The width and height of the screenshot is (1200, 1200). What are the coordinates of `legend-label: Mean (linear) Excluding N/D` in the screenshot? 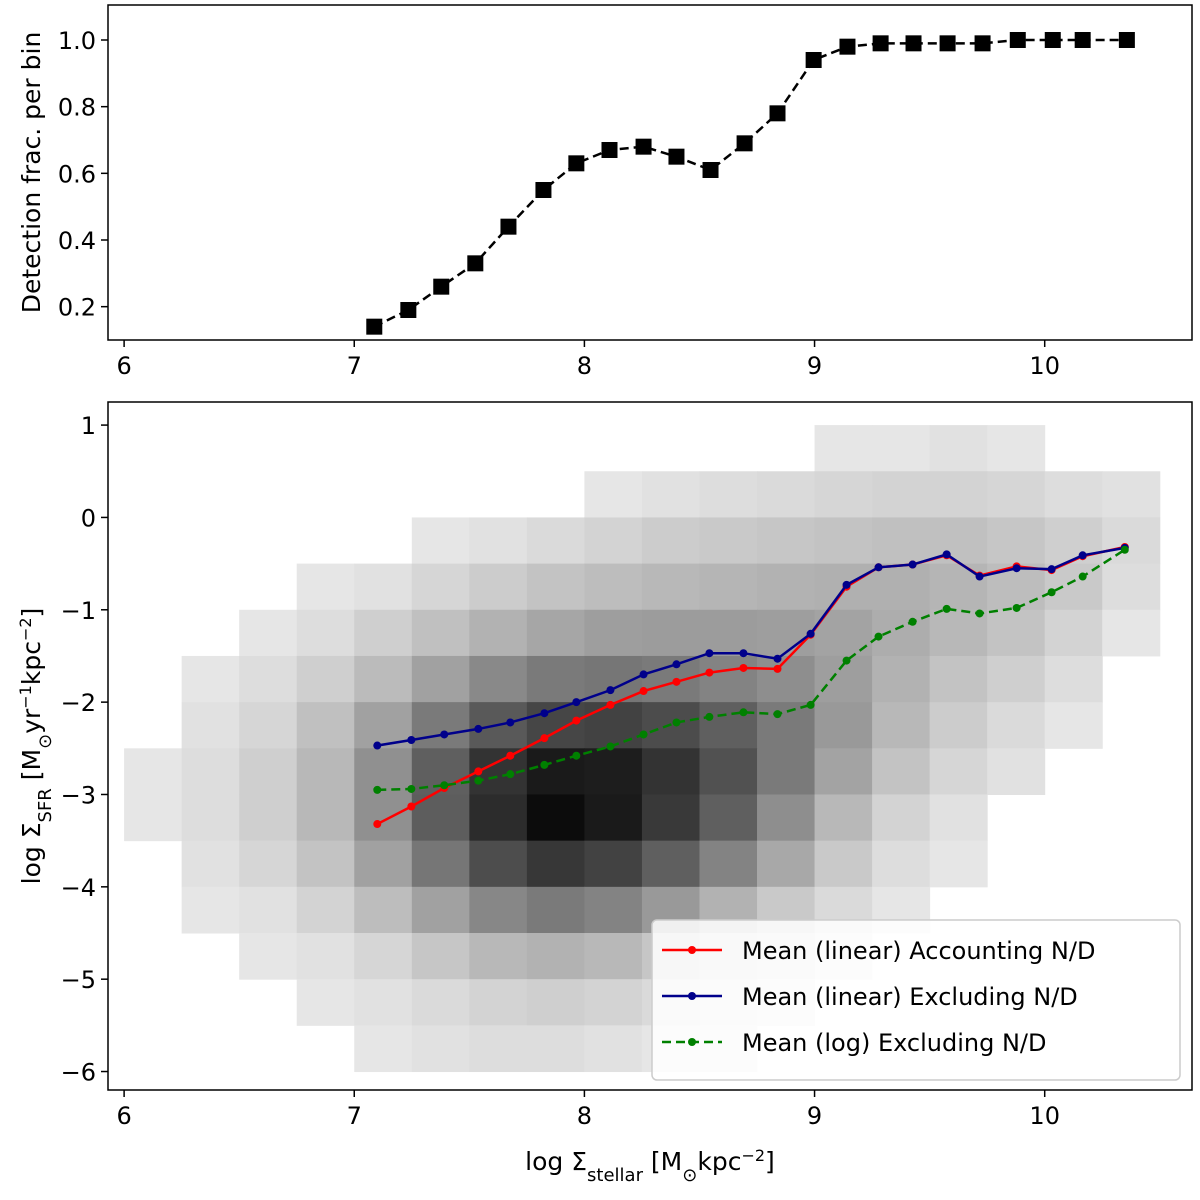 It's located at (910, 997).